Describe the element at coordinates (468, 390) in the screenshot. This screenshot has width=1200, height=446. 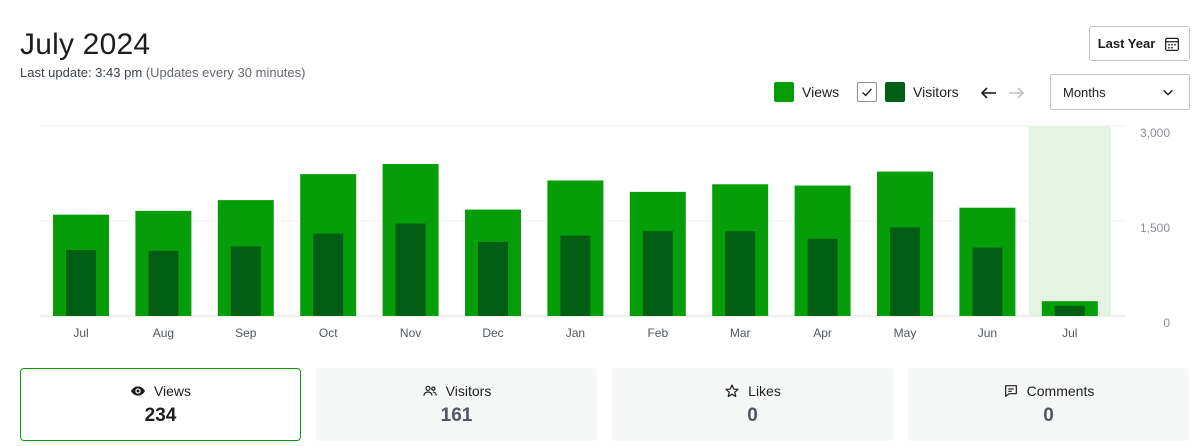
I see `stat-visitors-label: Visitors` at that location.